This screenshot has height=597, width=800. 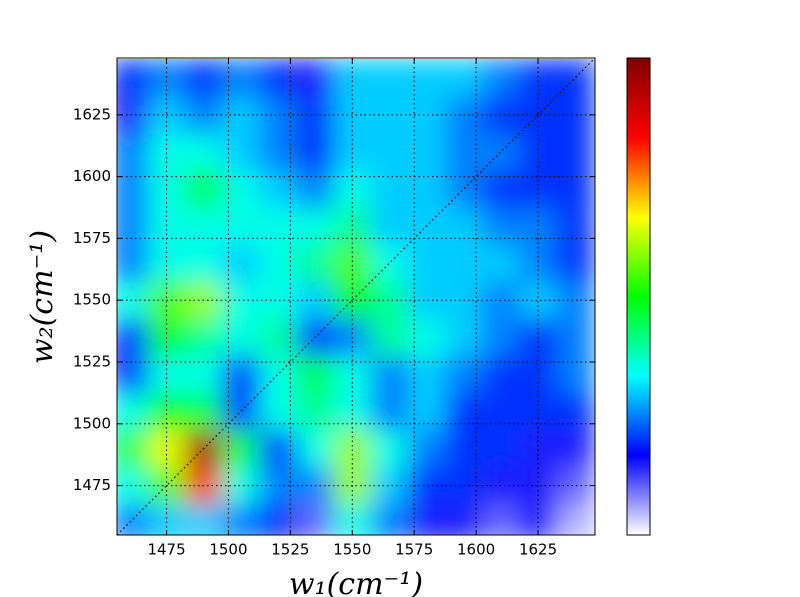 What do you see at coordinates (92, 176) in the screenshot?
I see `y-tick-label: 1600` at bounding box center [92, 176].